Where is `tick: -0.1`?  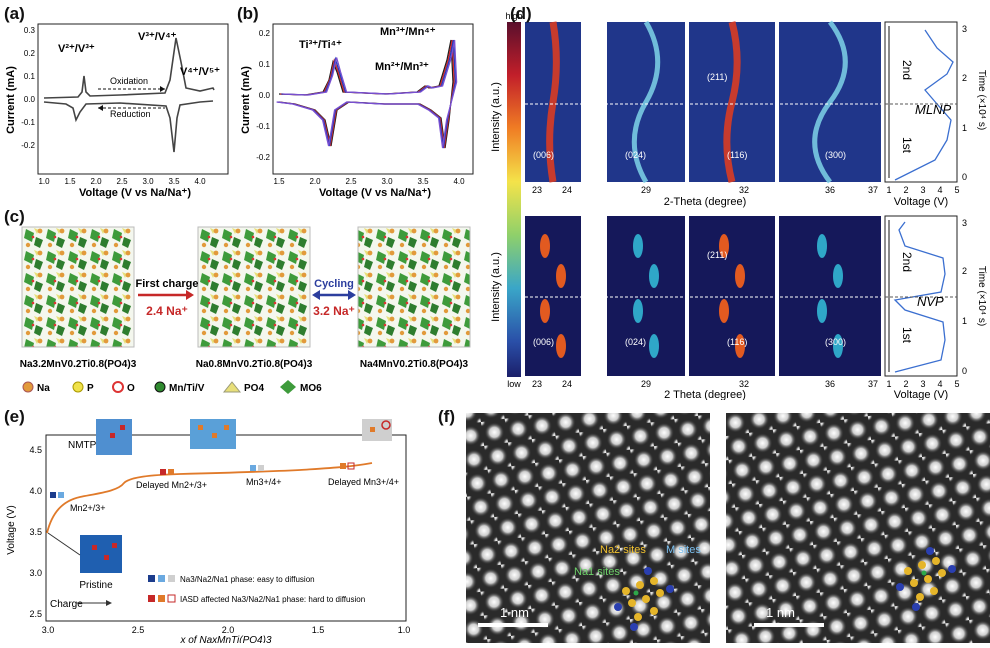
tick: -0.1 is located at coordinates (263, 126).